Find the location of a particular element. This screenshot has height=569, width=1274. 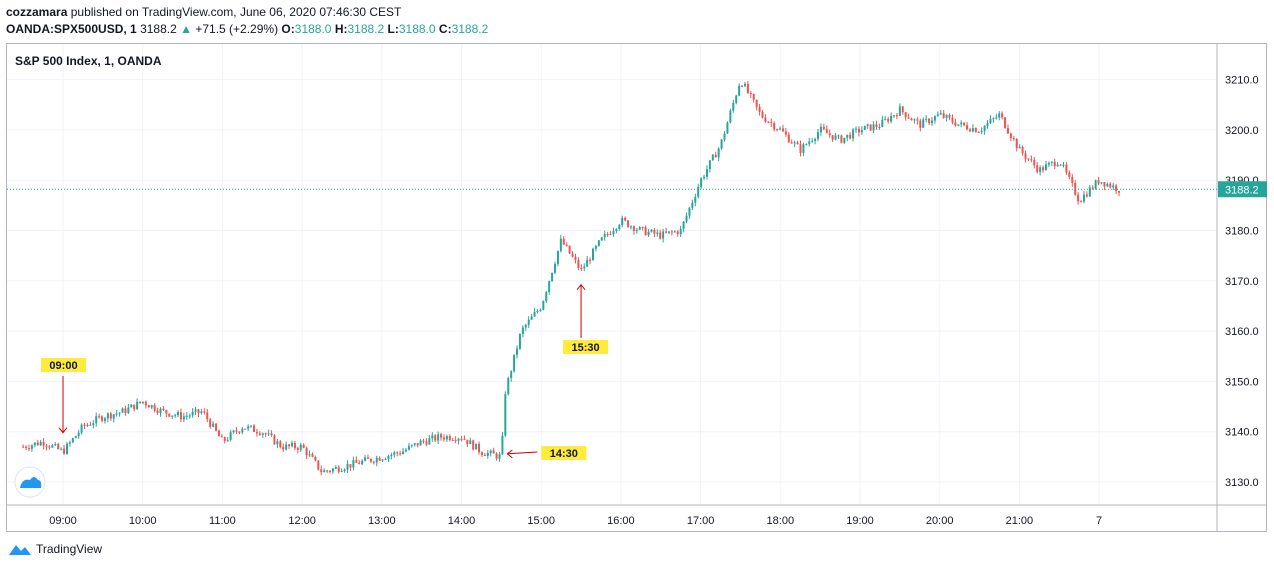

annotation-label: 09:00 is located at coordinates (63, 365).